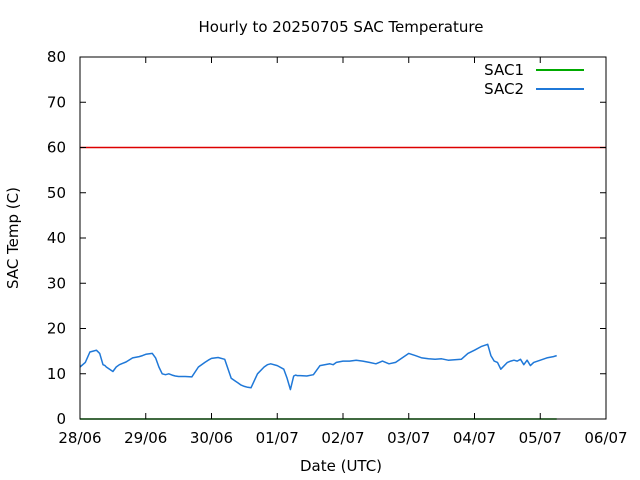 Image resolution: width=640 pixels, height=480 pixels. I want to click on y-tick-label: 10, so click(56, 374).